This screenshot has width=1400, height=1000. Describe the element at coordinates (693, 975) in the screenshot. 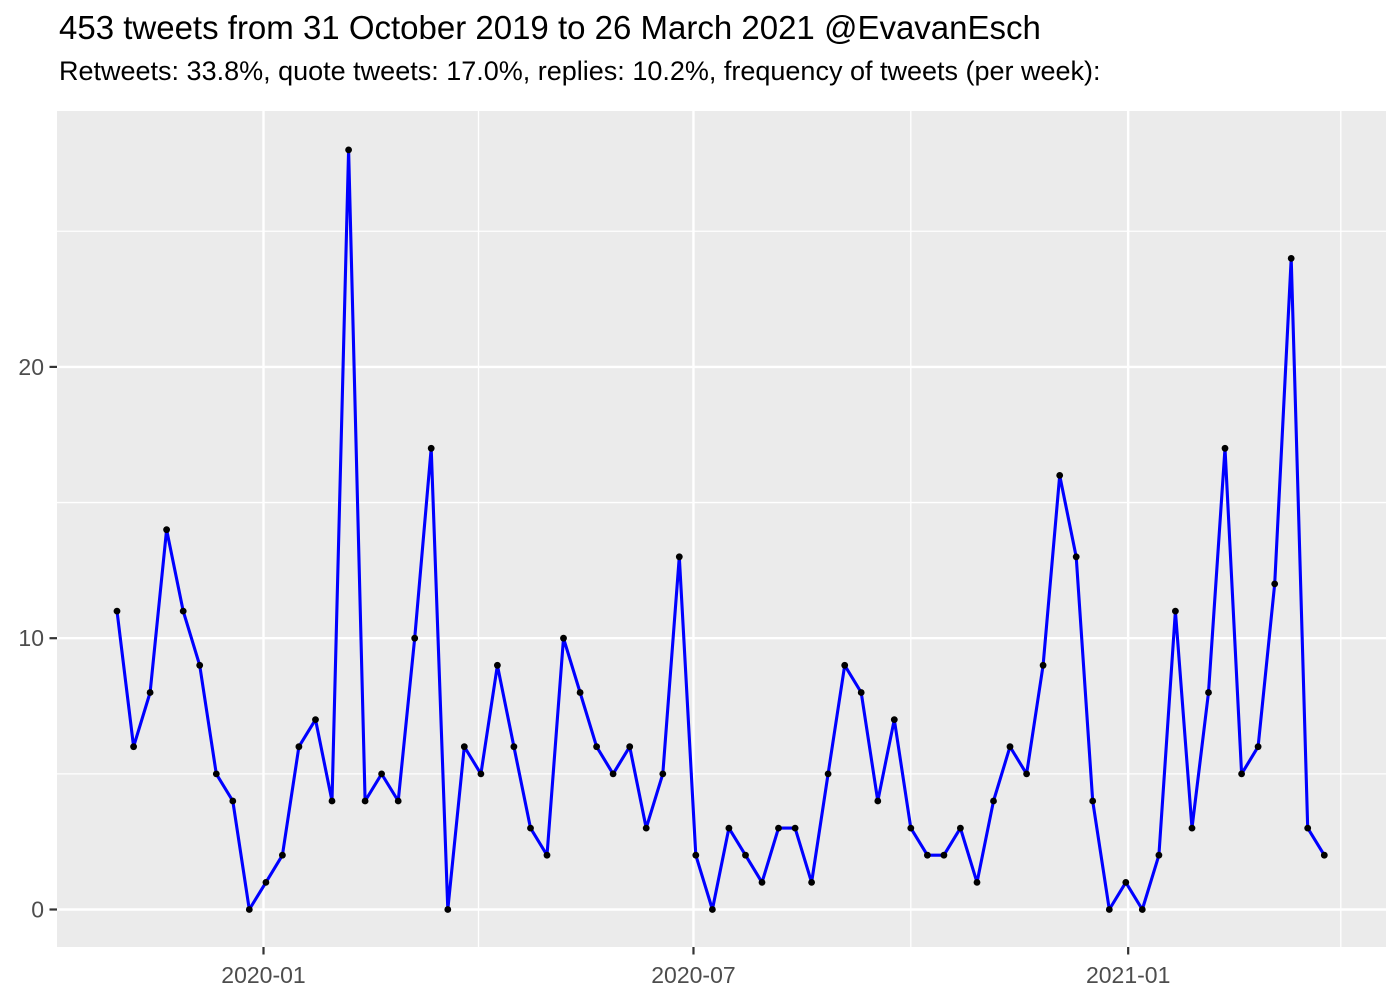

I see `x-axis-tick-label: 2020-07` at that location.